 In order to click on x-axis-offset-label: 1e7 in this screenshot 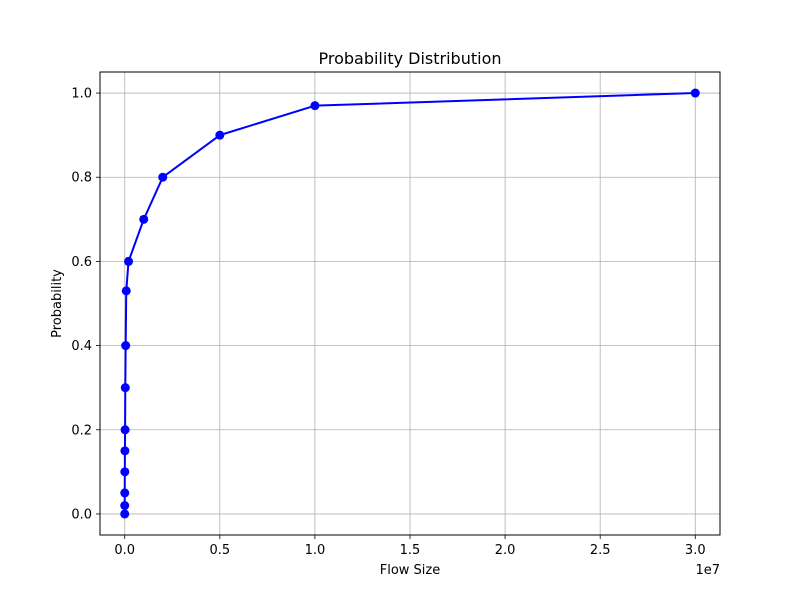, I will do `click(707, 570)`.